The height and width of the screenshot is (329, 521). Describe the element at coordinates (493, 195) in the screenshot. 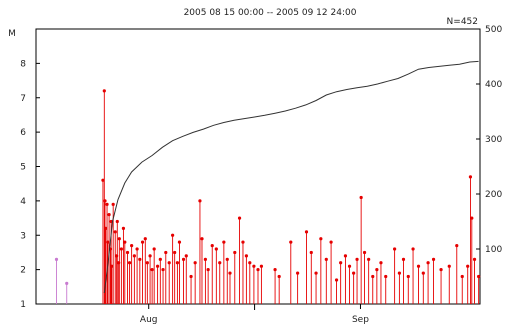

I see `right-tick-label: 200` at that location.